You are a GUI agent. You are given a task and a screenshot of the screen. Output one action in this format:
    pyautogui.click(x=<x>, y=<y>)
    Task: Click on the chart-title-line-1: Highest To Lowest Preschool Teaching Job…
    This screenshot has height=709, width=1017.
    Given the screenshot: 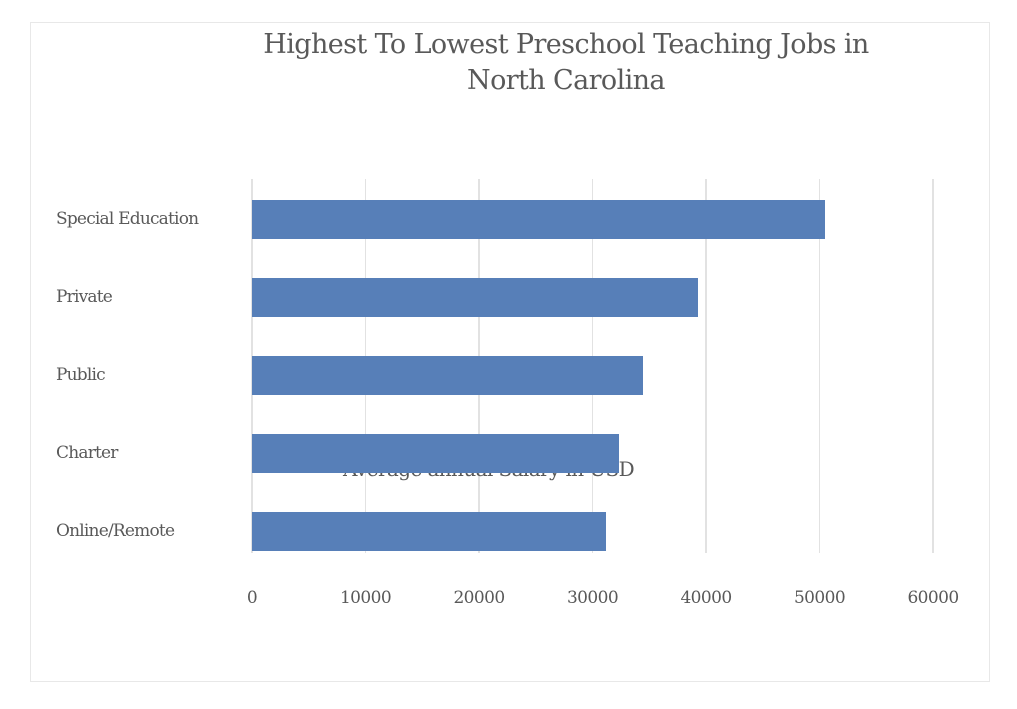 What is the action you would take?
    pyautogui.click(x=566, y=44)
    